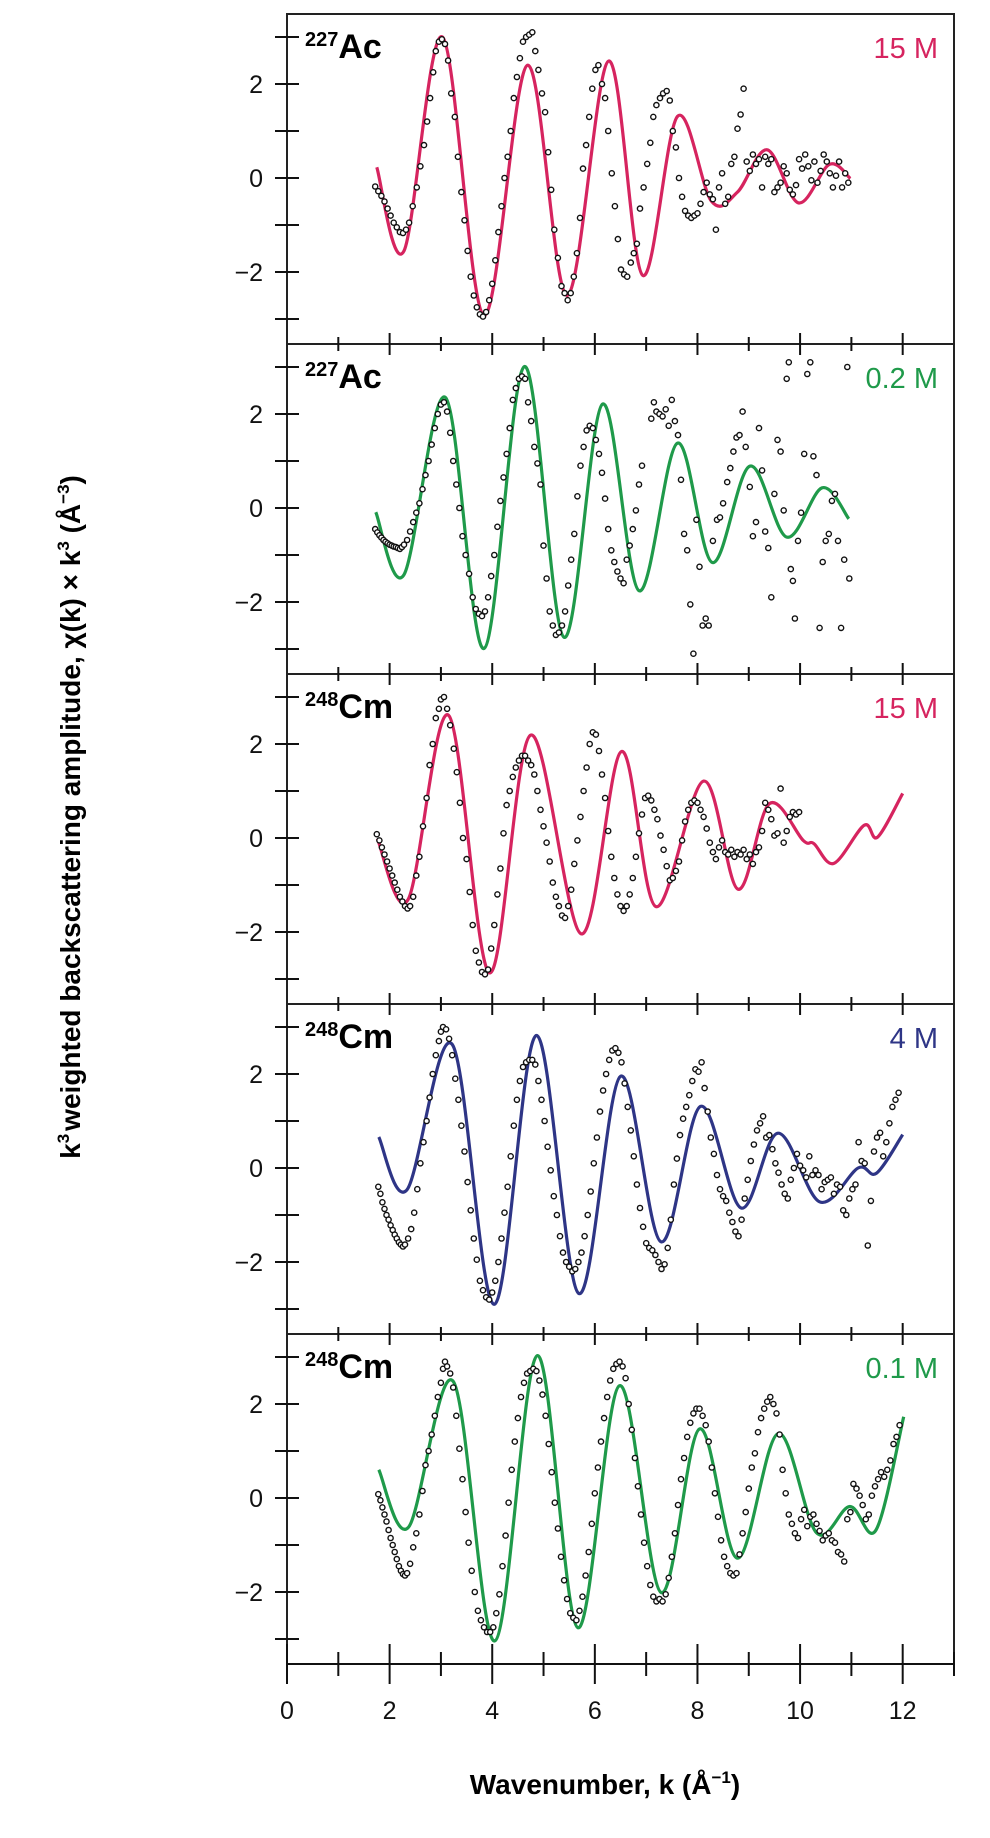 The height and width of the screenshot is (1838, 990). What do you see at coordinates (256, 1499) in the screenshot?
I see `y-tick-label: 0` at bounding box center [256, 1499].